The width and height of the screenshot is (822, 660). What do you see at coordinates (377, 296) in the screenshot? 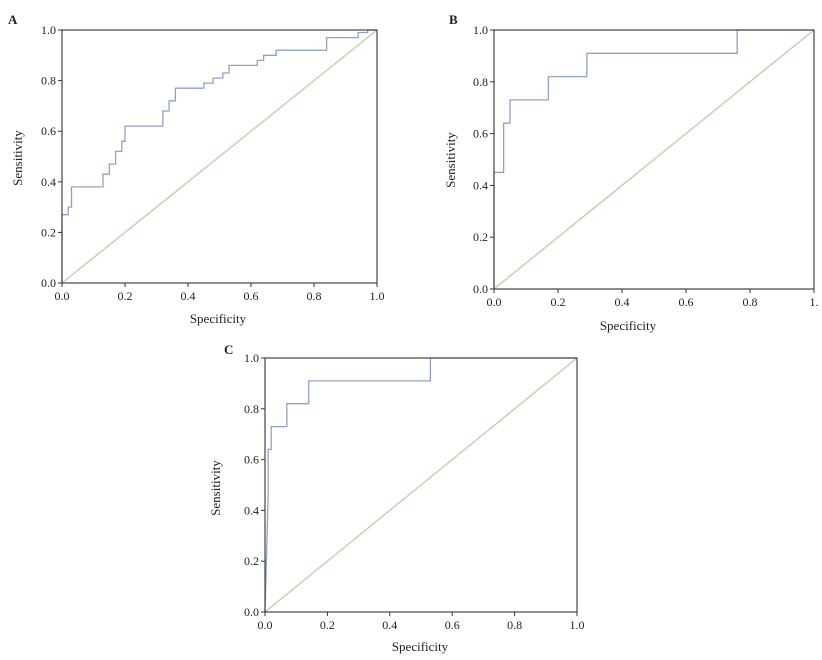
I see `panel-a-xtick-label: 1.0` at bounding box center [377, 296].